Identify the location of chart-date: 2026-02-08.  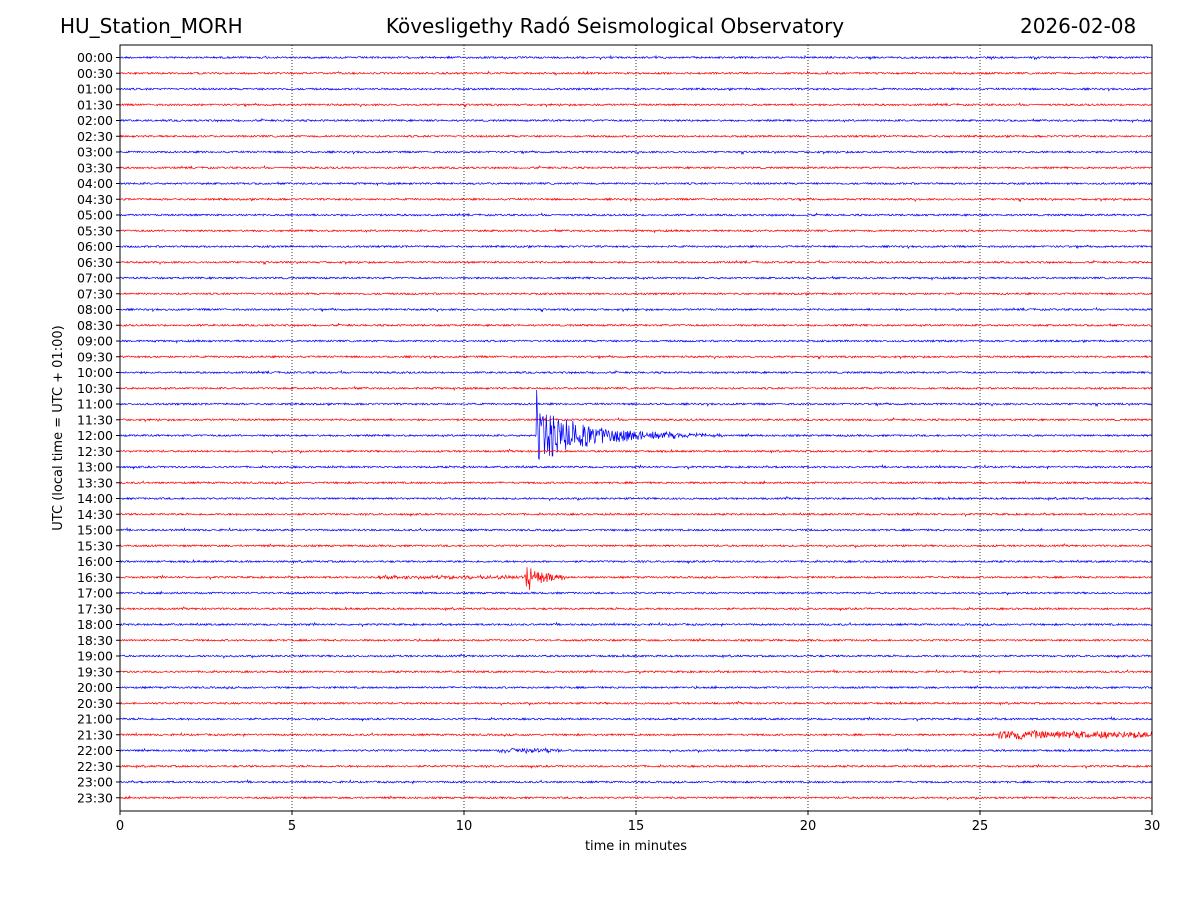
(1078, 26).